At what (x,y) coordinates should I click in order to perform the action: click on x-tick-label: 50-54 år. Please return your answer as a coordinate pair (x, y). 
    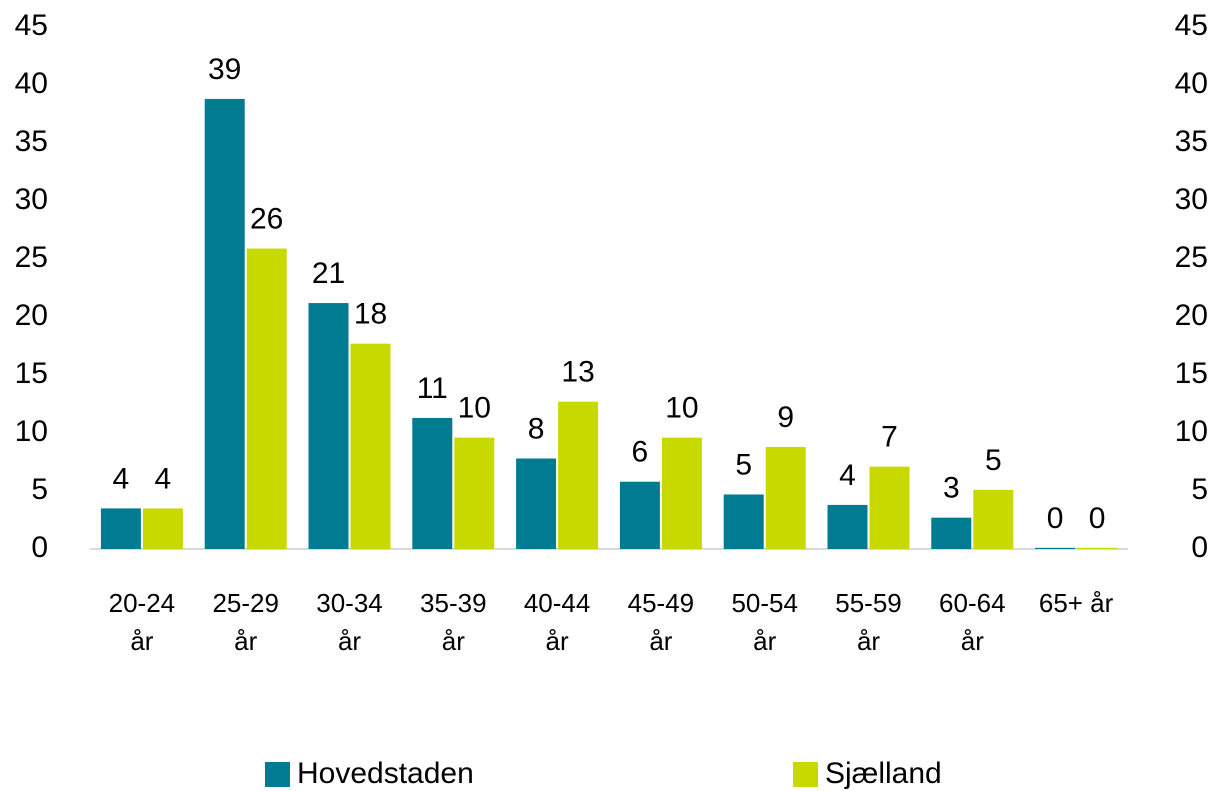
    Looking at the image, I should click on (764, 622).